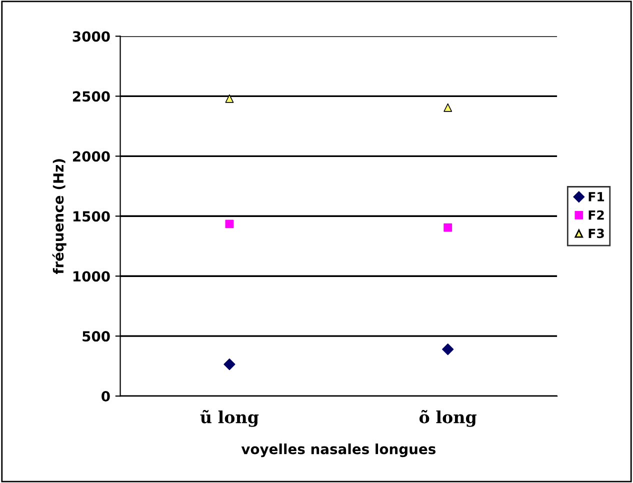 The image size is (633, 483). I want to click on y-tick-label: 2500, so click(91, 96).